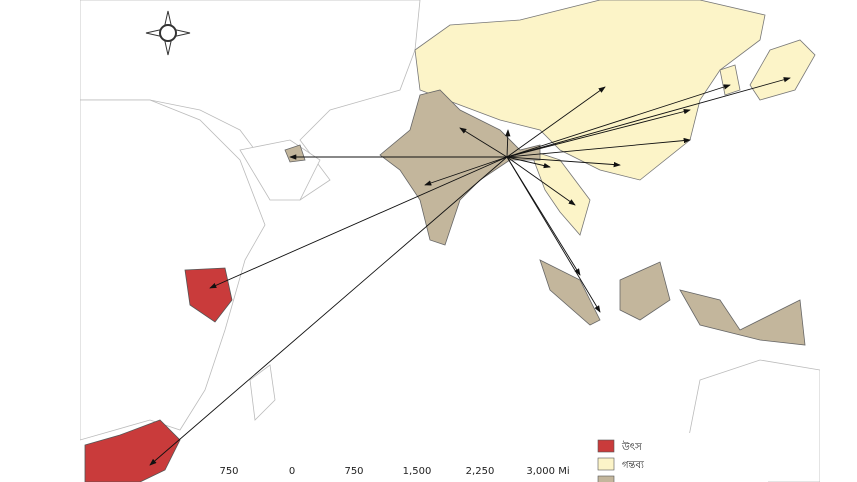  What do you see at coordinates (168, 33) in the screenshot?
I see `compass` at bounding box center [168, 33].